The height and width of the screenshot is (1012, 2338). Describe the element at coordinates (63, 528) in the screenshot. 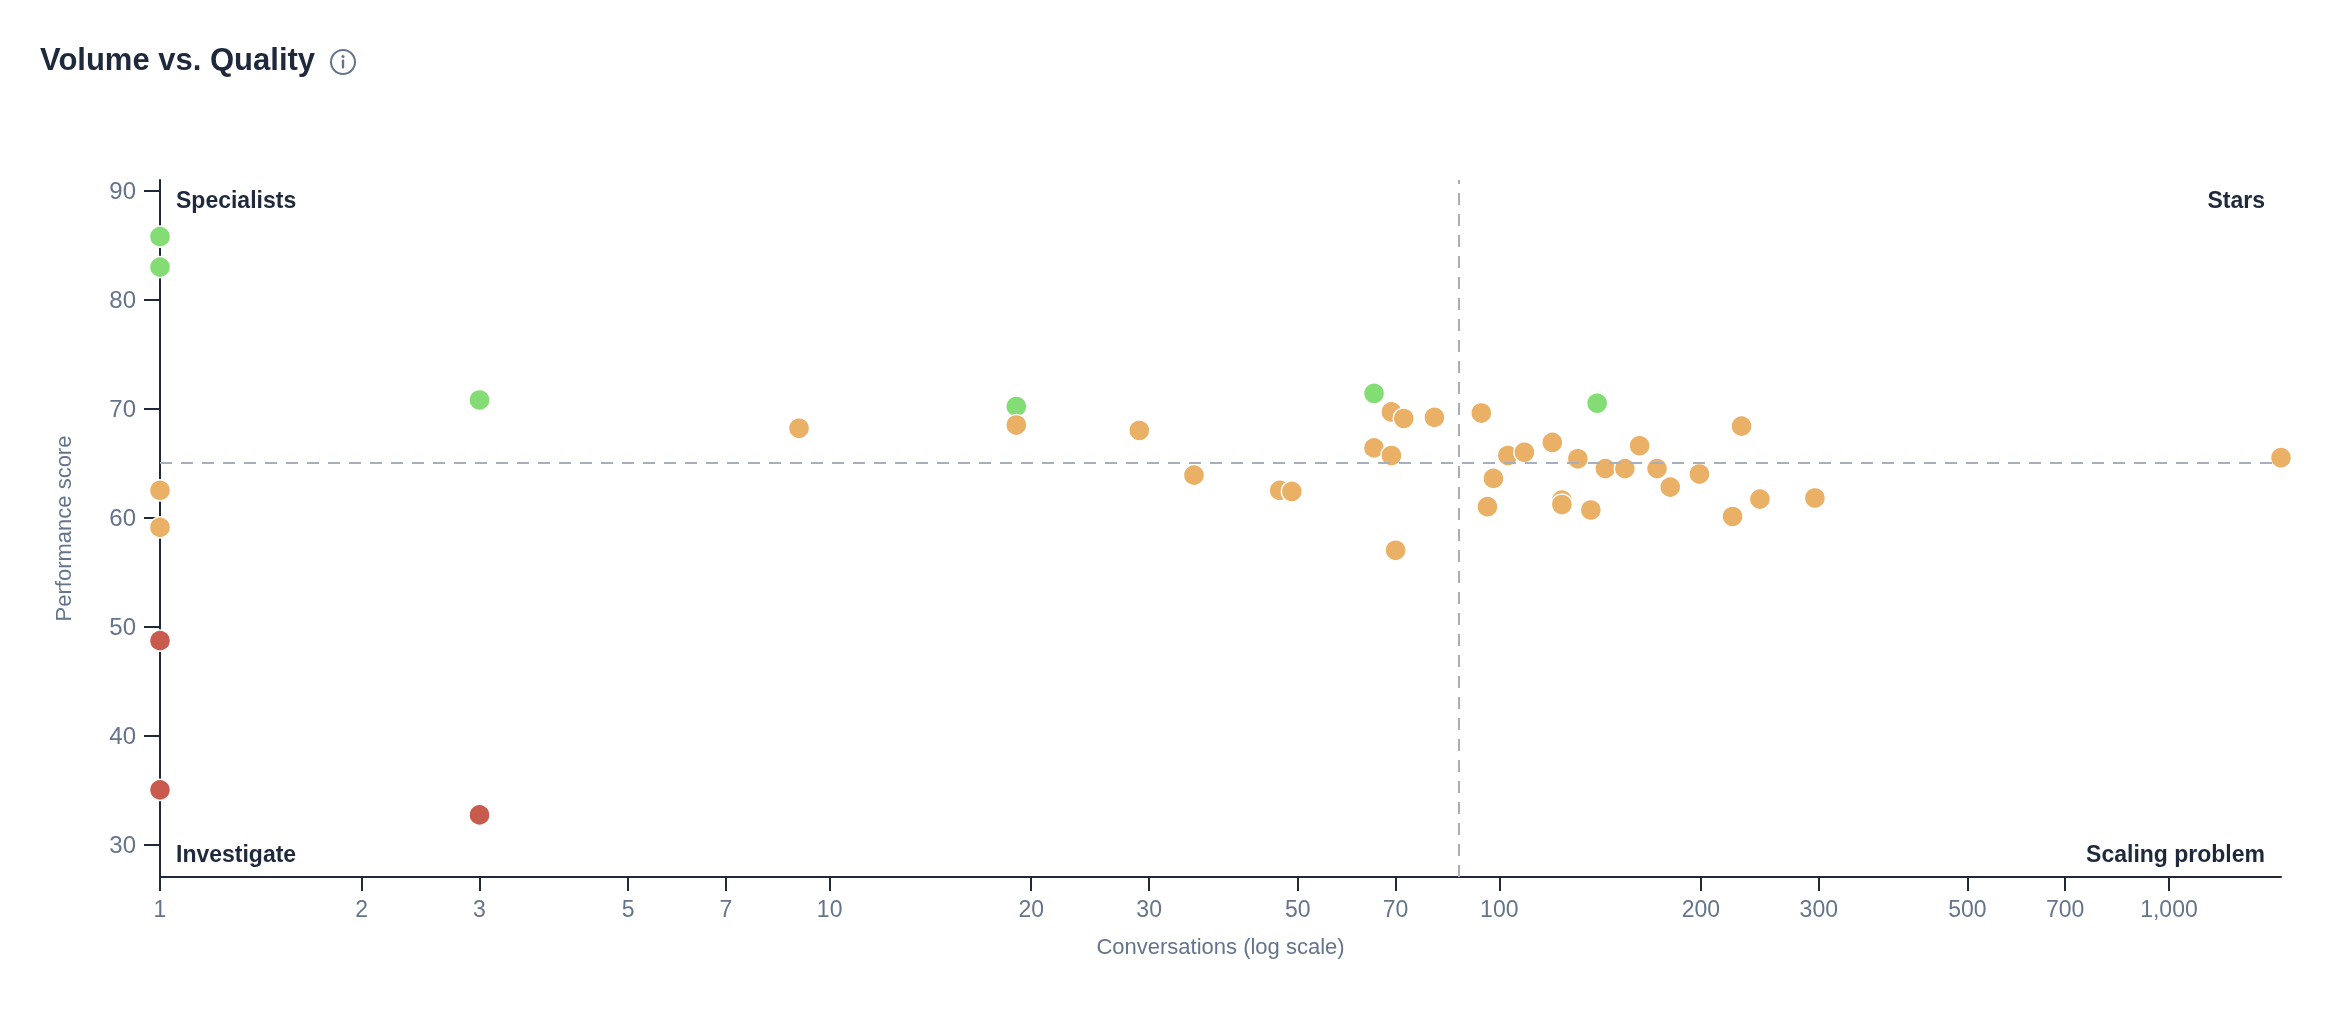

I see `y-axis-title: Performance score` at that location.